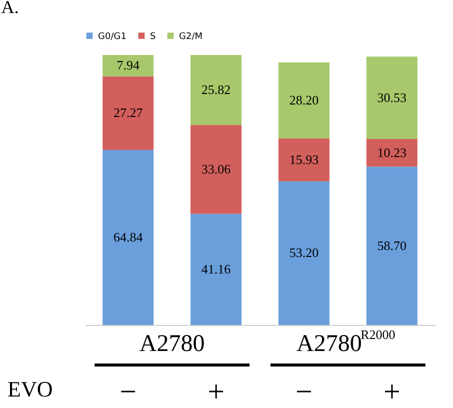 The width and height of the screenshot is (453, 408). I want to click on data-label: 53.20, so click(304, 252).